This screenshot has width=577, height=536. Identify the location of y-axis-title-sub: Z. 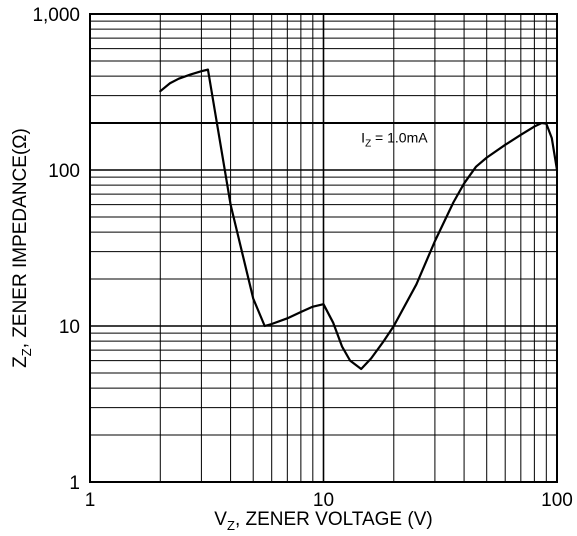
(26, 352).